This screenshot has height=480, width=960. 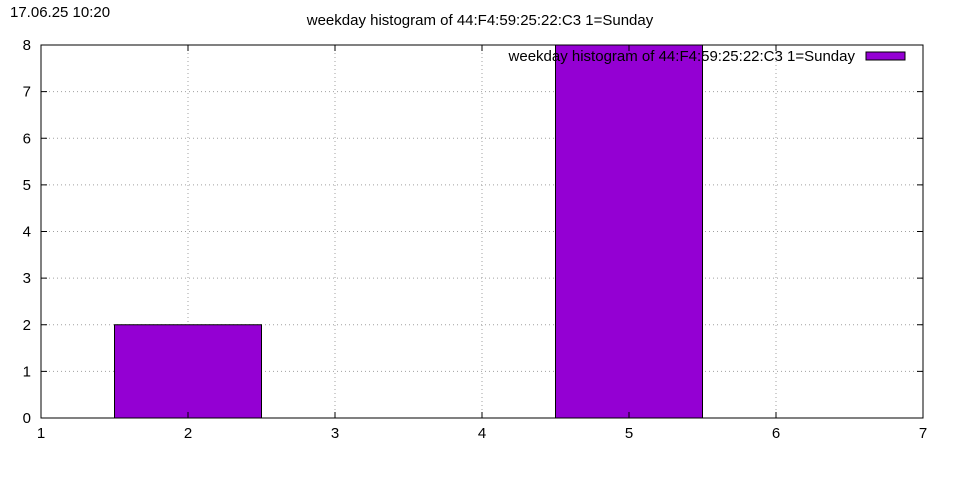 I want to click on x-tick-label: 7, so click(x=923, y=433).